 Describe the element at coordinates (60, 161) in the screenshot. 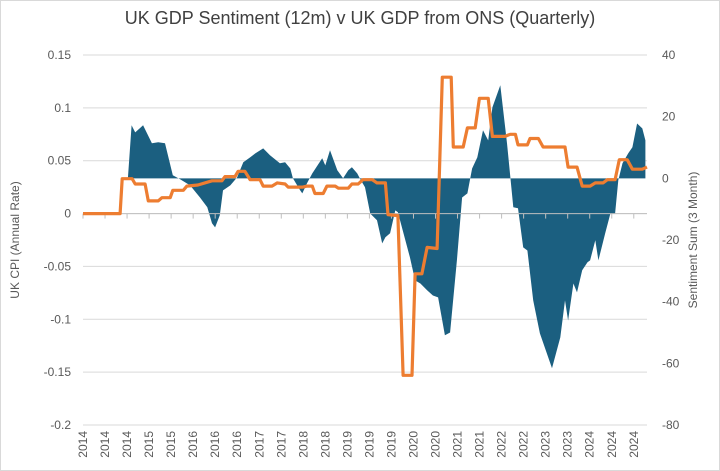

I see `left-tick-label: 0.05` at that location.